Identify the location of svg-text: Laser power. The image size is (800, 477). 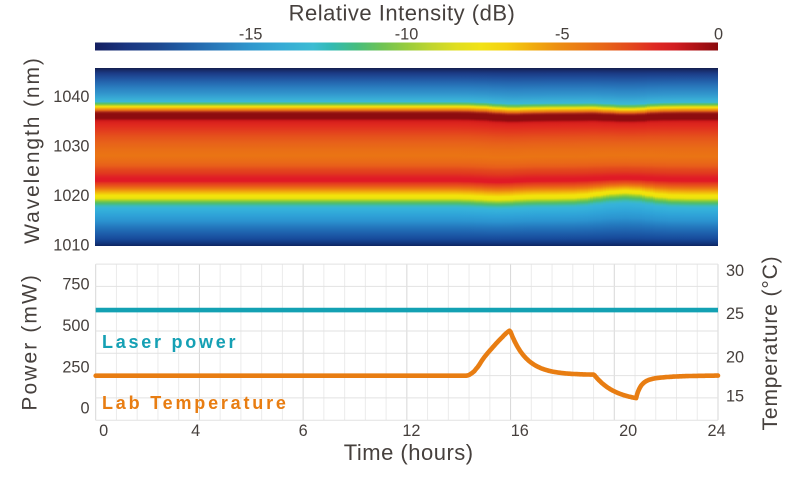
(170, 342).